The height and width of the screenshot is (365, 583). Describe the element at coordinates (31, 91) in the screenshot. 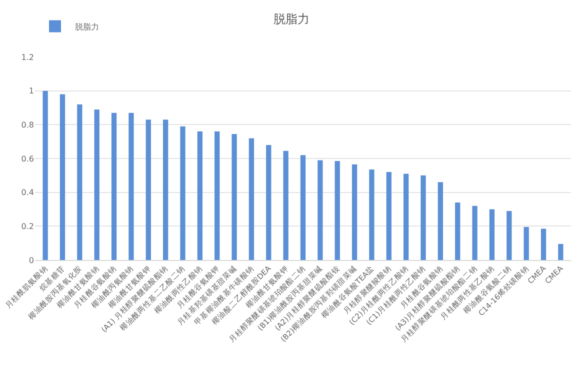

I see `y-tick-label: 1` at that location.